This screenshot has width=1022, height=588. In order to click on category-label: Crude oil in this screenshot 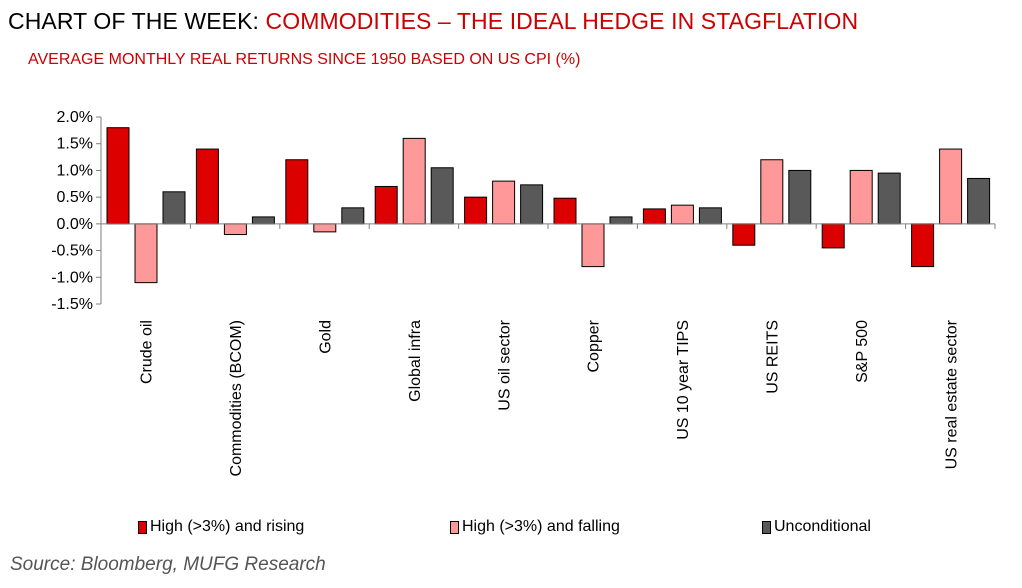, I will do `click(147, 352)`.